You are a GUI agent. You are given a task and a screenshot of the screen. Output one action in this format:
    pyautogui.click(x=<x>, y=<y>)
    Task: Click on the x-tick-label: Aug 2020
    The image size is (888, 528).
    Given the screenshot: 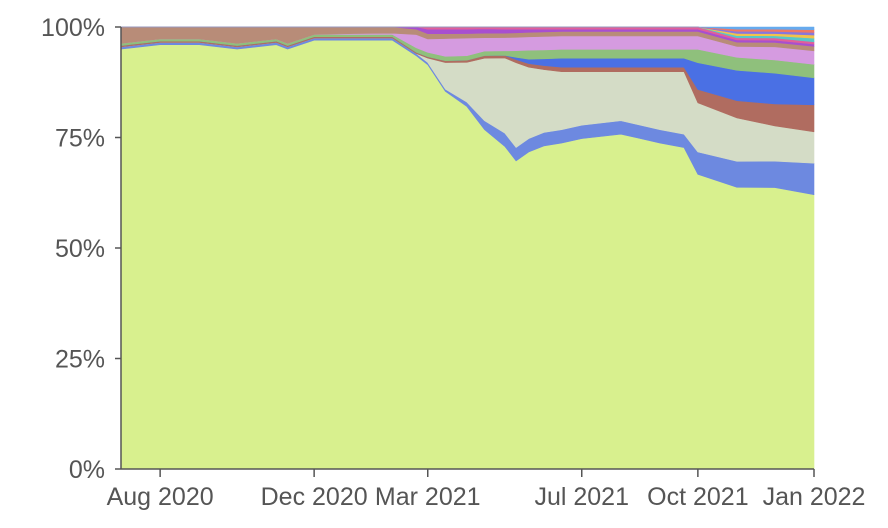 What is the action you would take?
    pyautogui.click(x=160, y=497)
    